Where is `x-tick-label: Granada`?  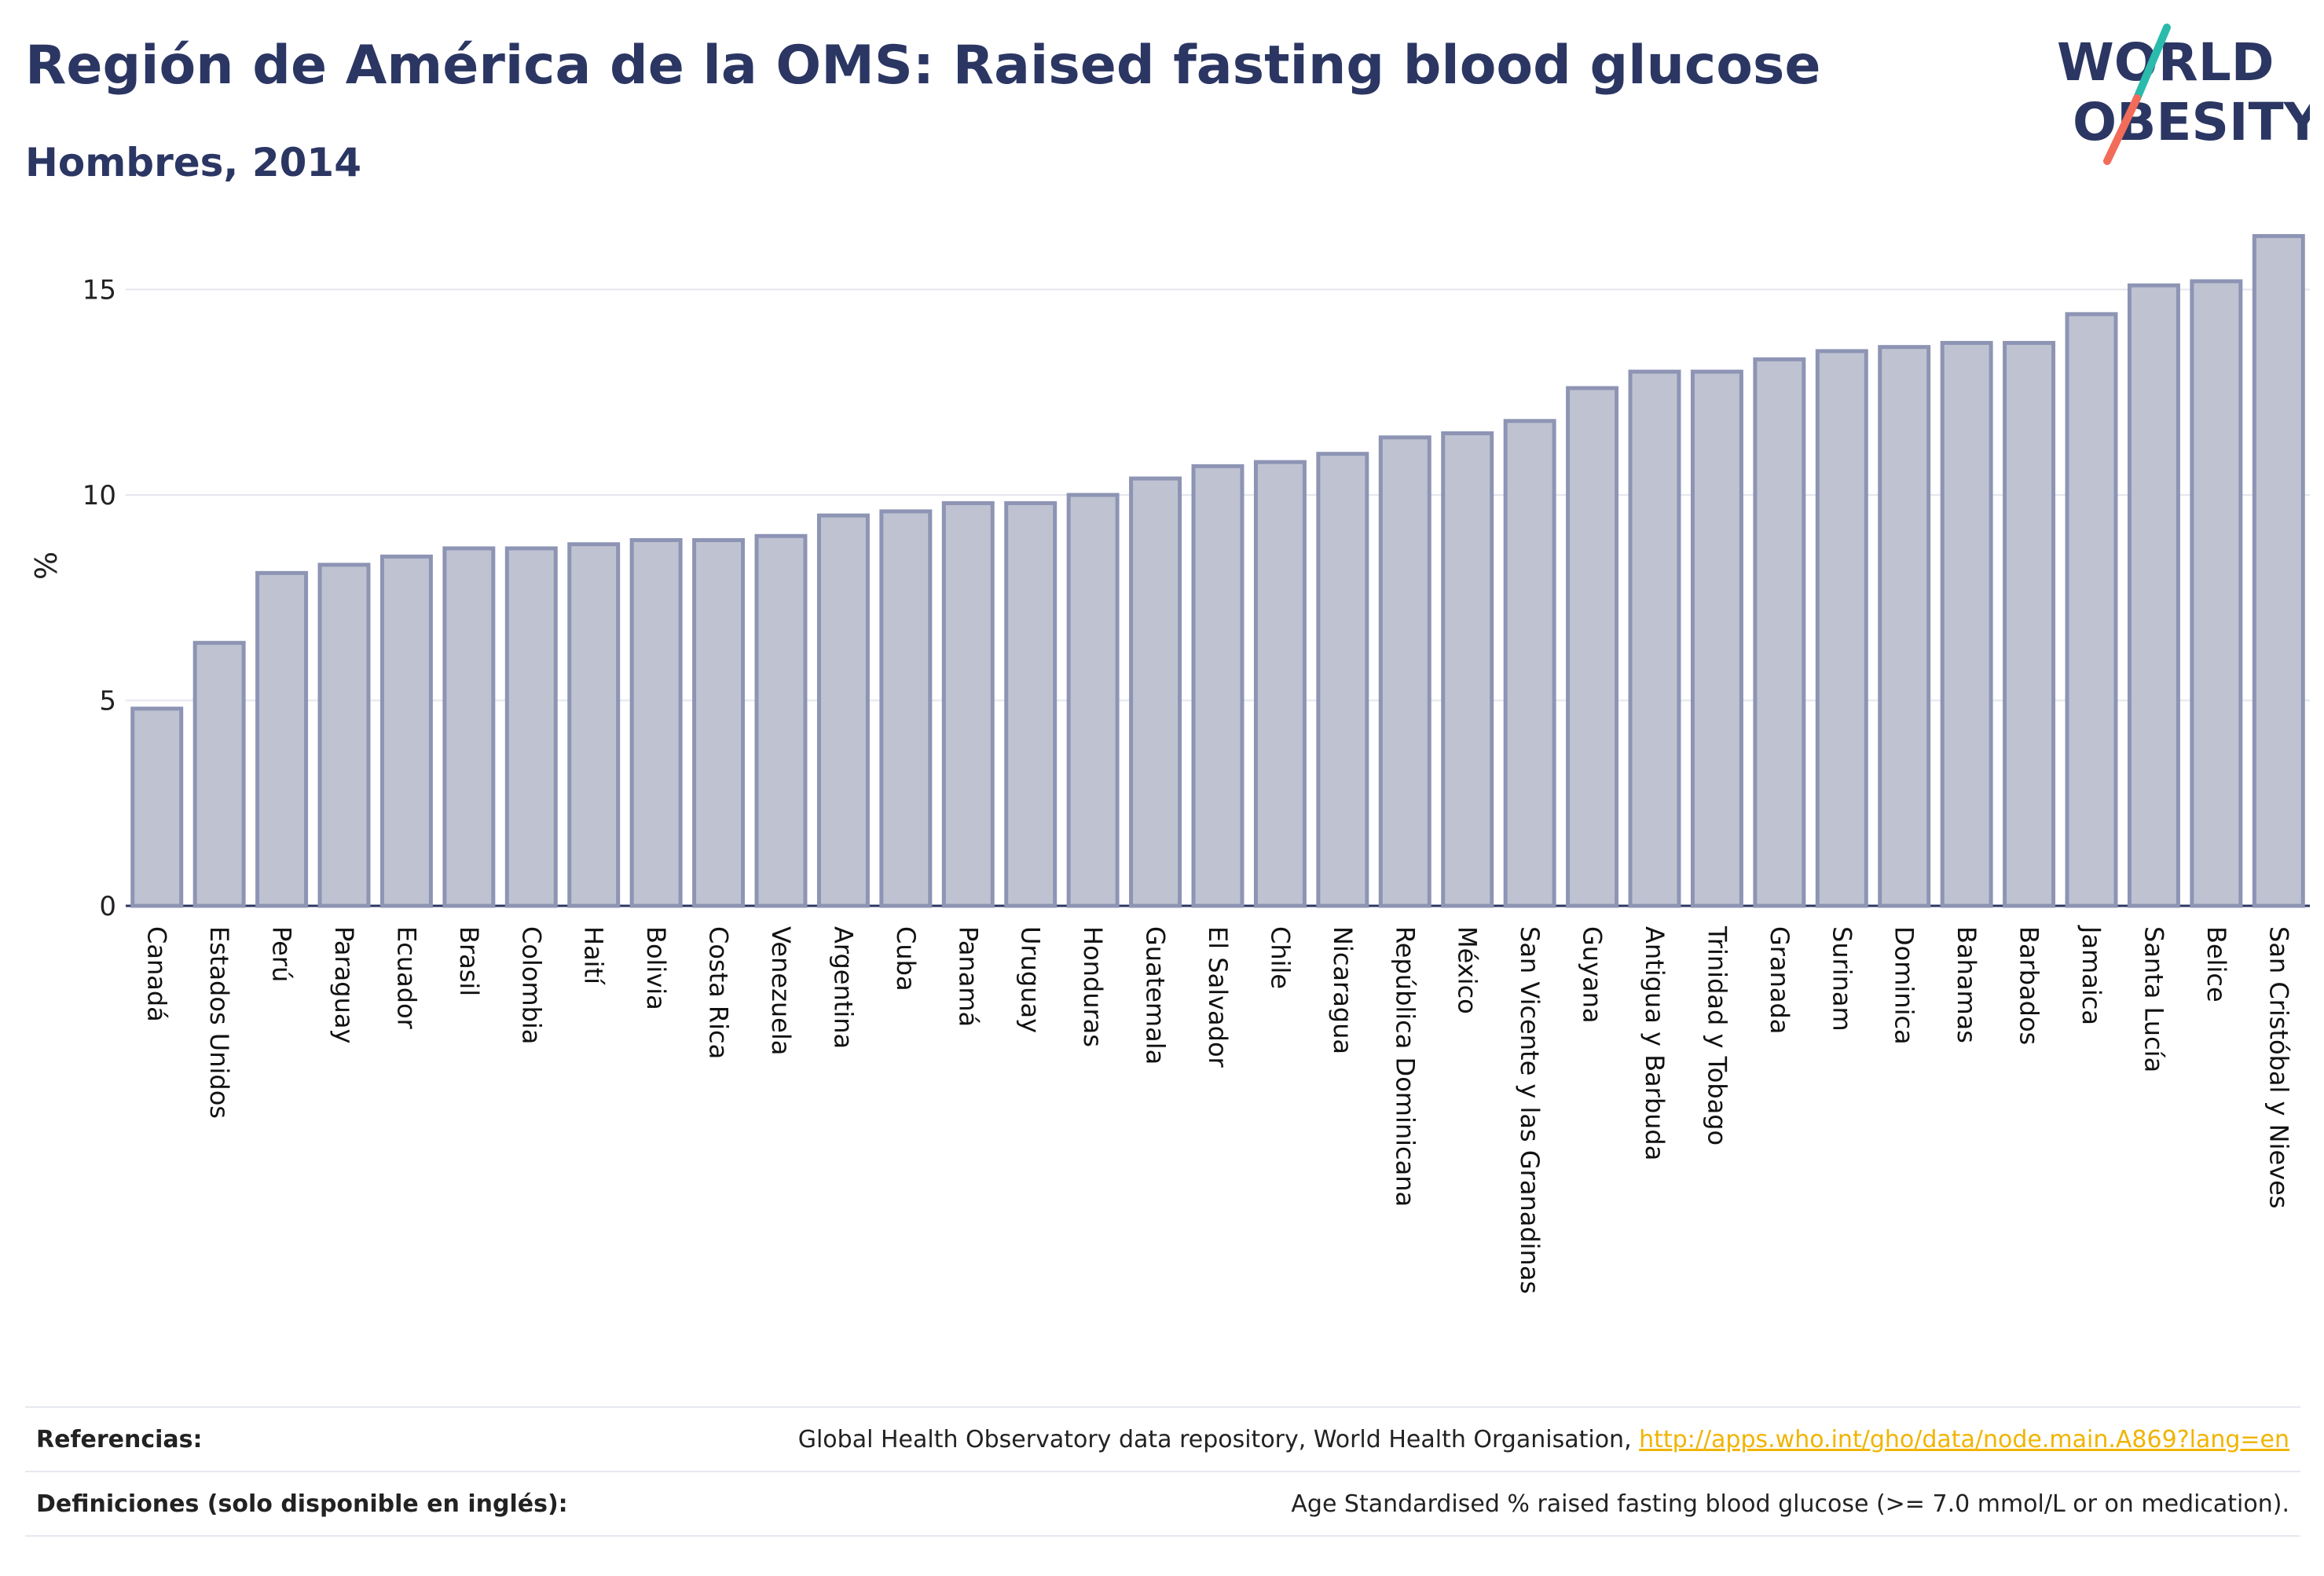
x-tick-label: Granada is located at coordinates (1779, 980).